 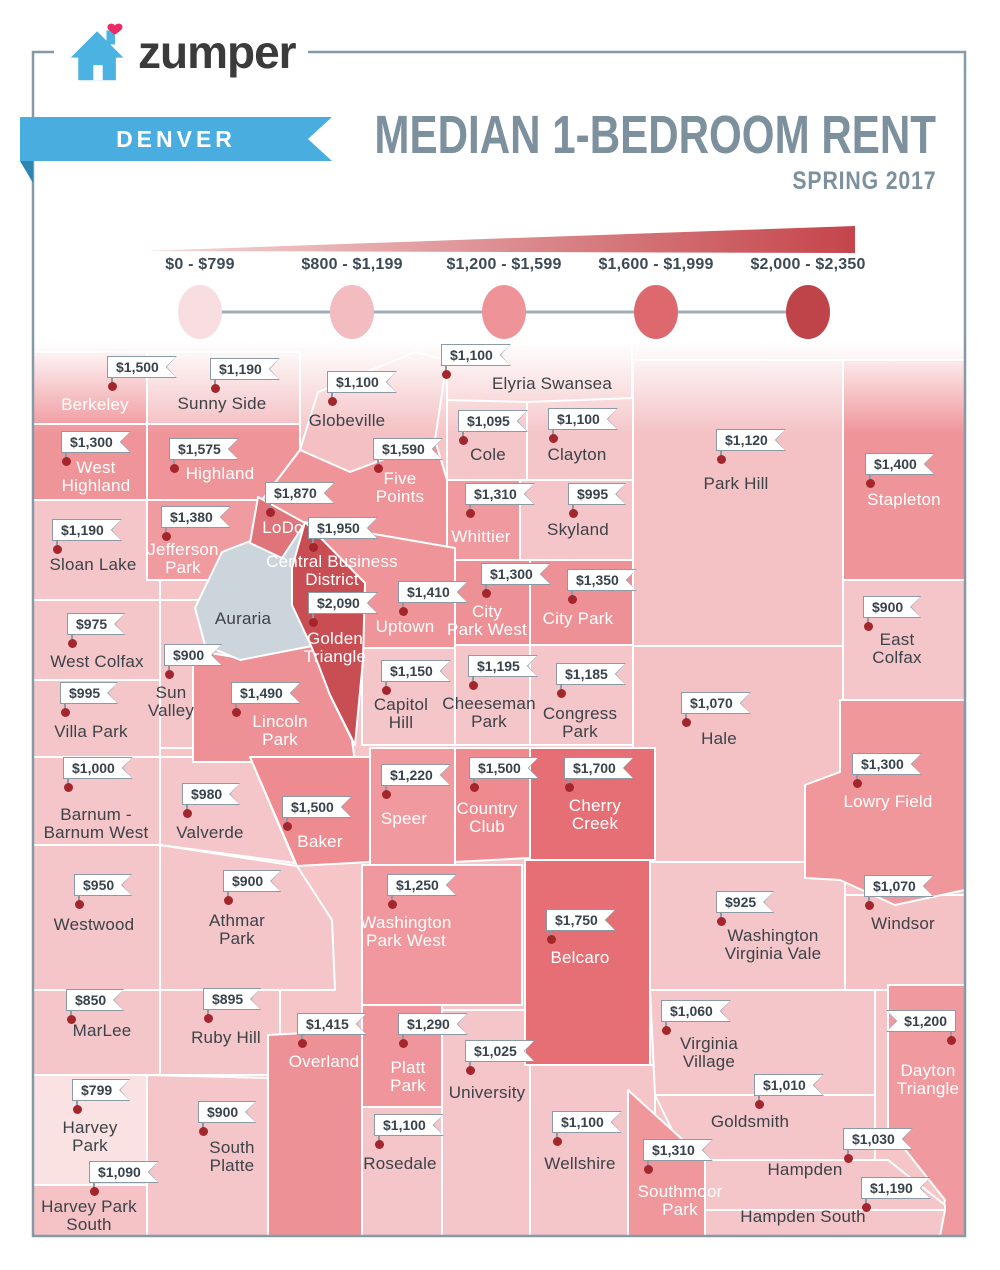 What do you see at coordinates (95, 404) in the screenshot?
I see `neighborhood-label: Berkeley` at bounding box center [95, 404].